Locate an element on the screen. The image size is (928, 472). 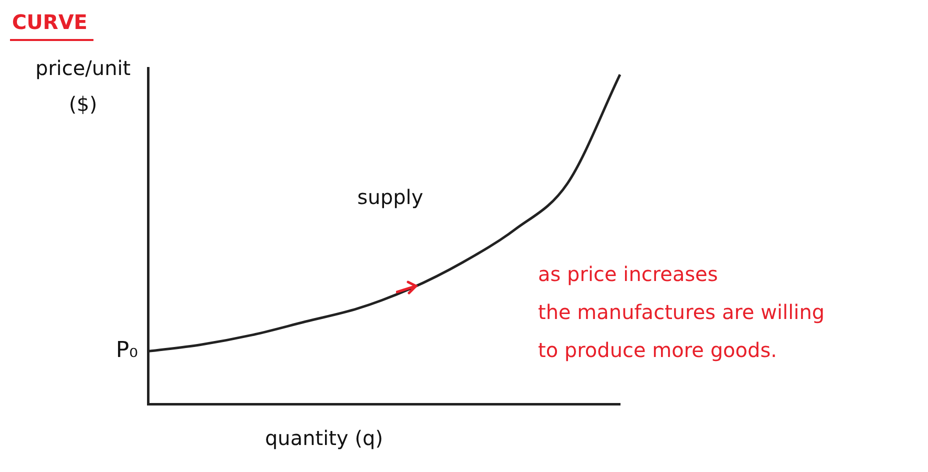
chart-title: CURVE is located at coordinates (50, 22).